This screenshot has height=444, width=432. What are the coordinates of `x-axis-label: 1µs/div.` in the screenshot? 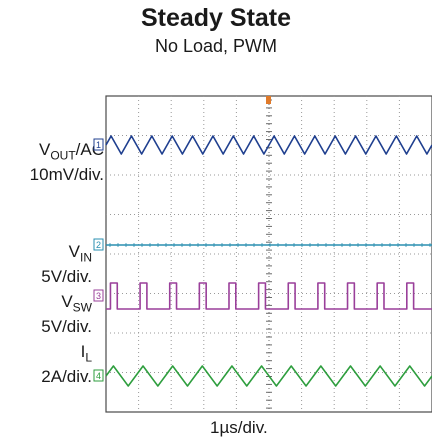 It's located at (239, 427).